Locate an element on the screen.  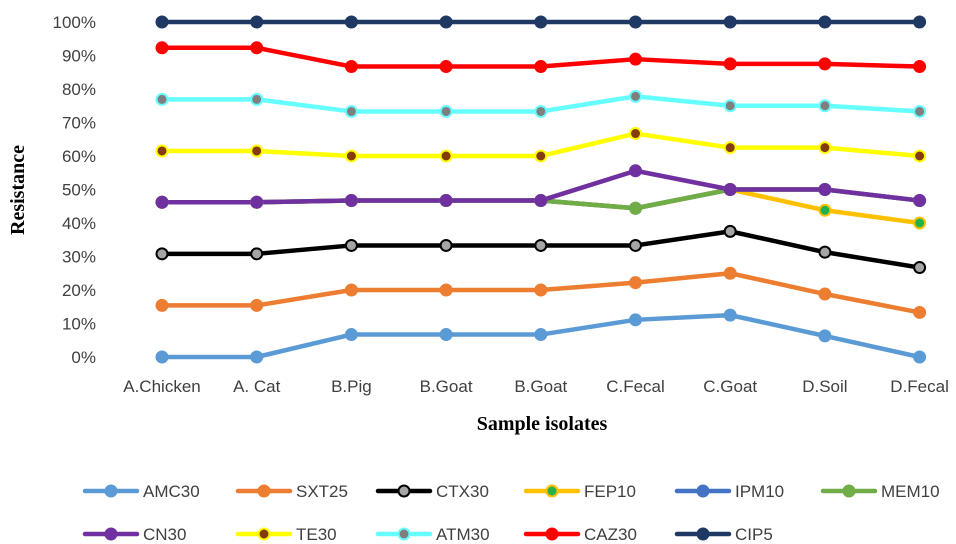
y-tick-label: 10% is located at coordinates (79, 324).